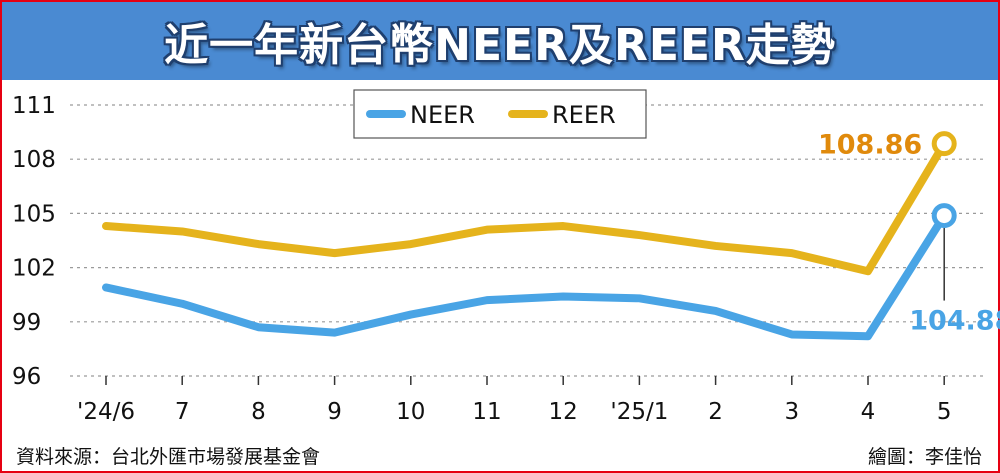 The width and height of the screenshot is (1000, 473). What do you see at coordinates (500, 45) in the screenshot?
I see `chart-title: 近一年新台幣NEER及REER走勢` at bounding box center [500, 45].